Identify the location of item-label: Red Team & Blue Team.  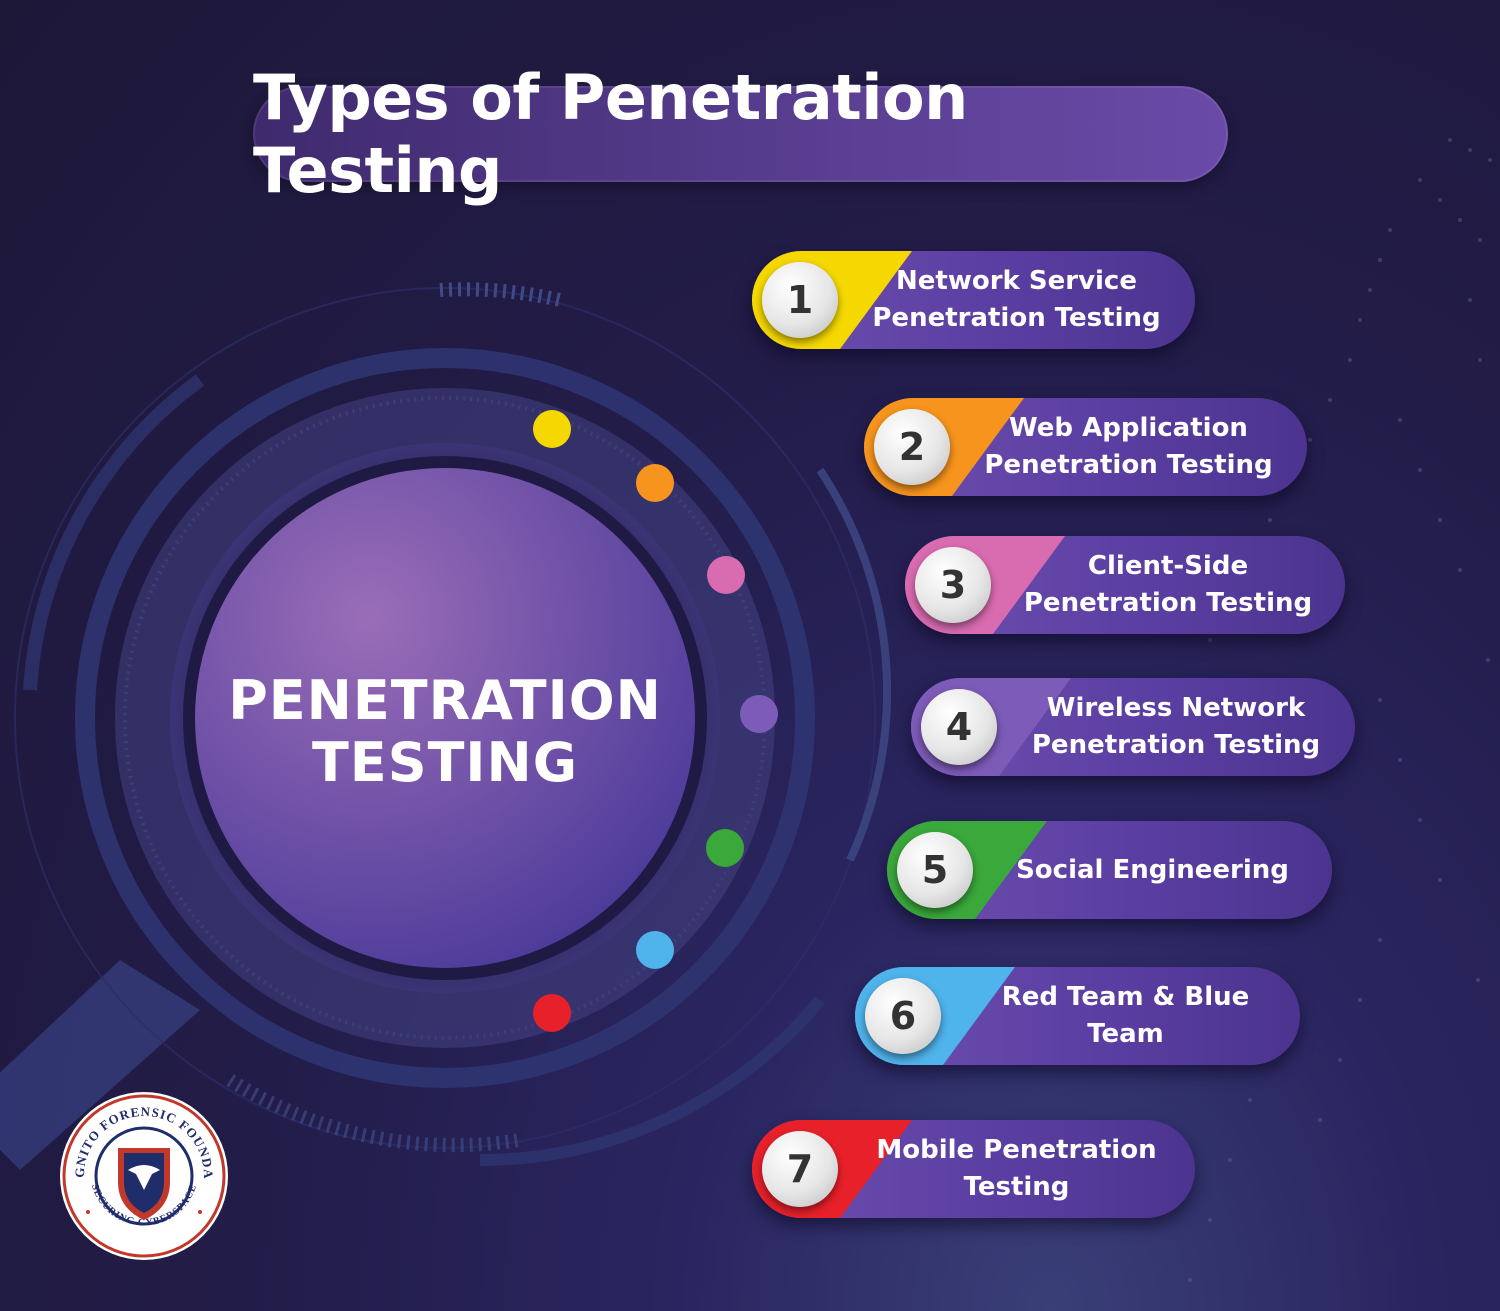
(1125, 1016).